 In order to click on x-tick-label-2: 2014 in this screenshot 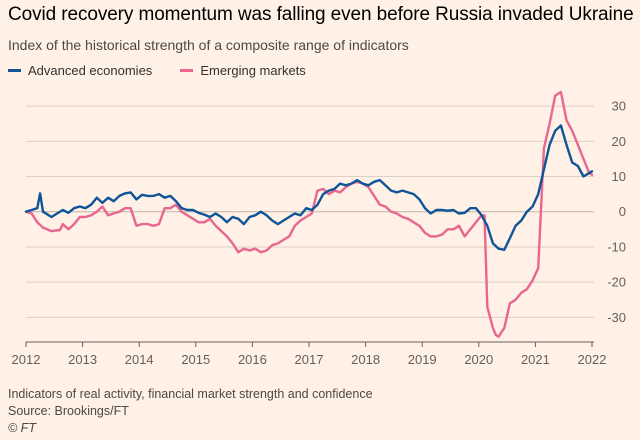, I will do `click(139, 359)`.